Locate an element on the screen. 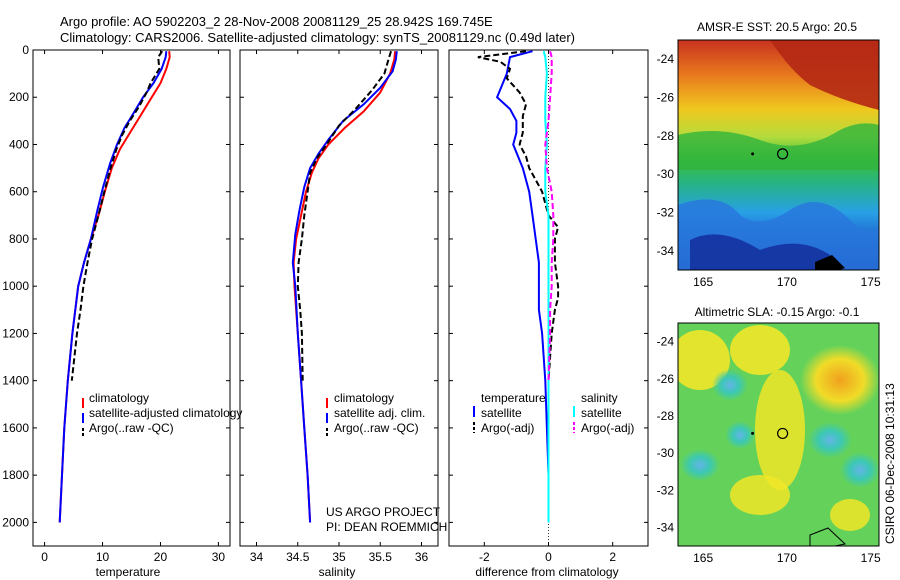  project-note-line1: US ARGO PROJECT is located at coordinates (383, 512).